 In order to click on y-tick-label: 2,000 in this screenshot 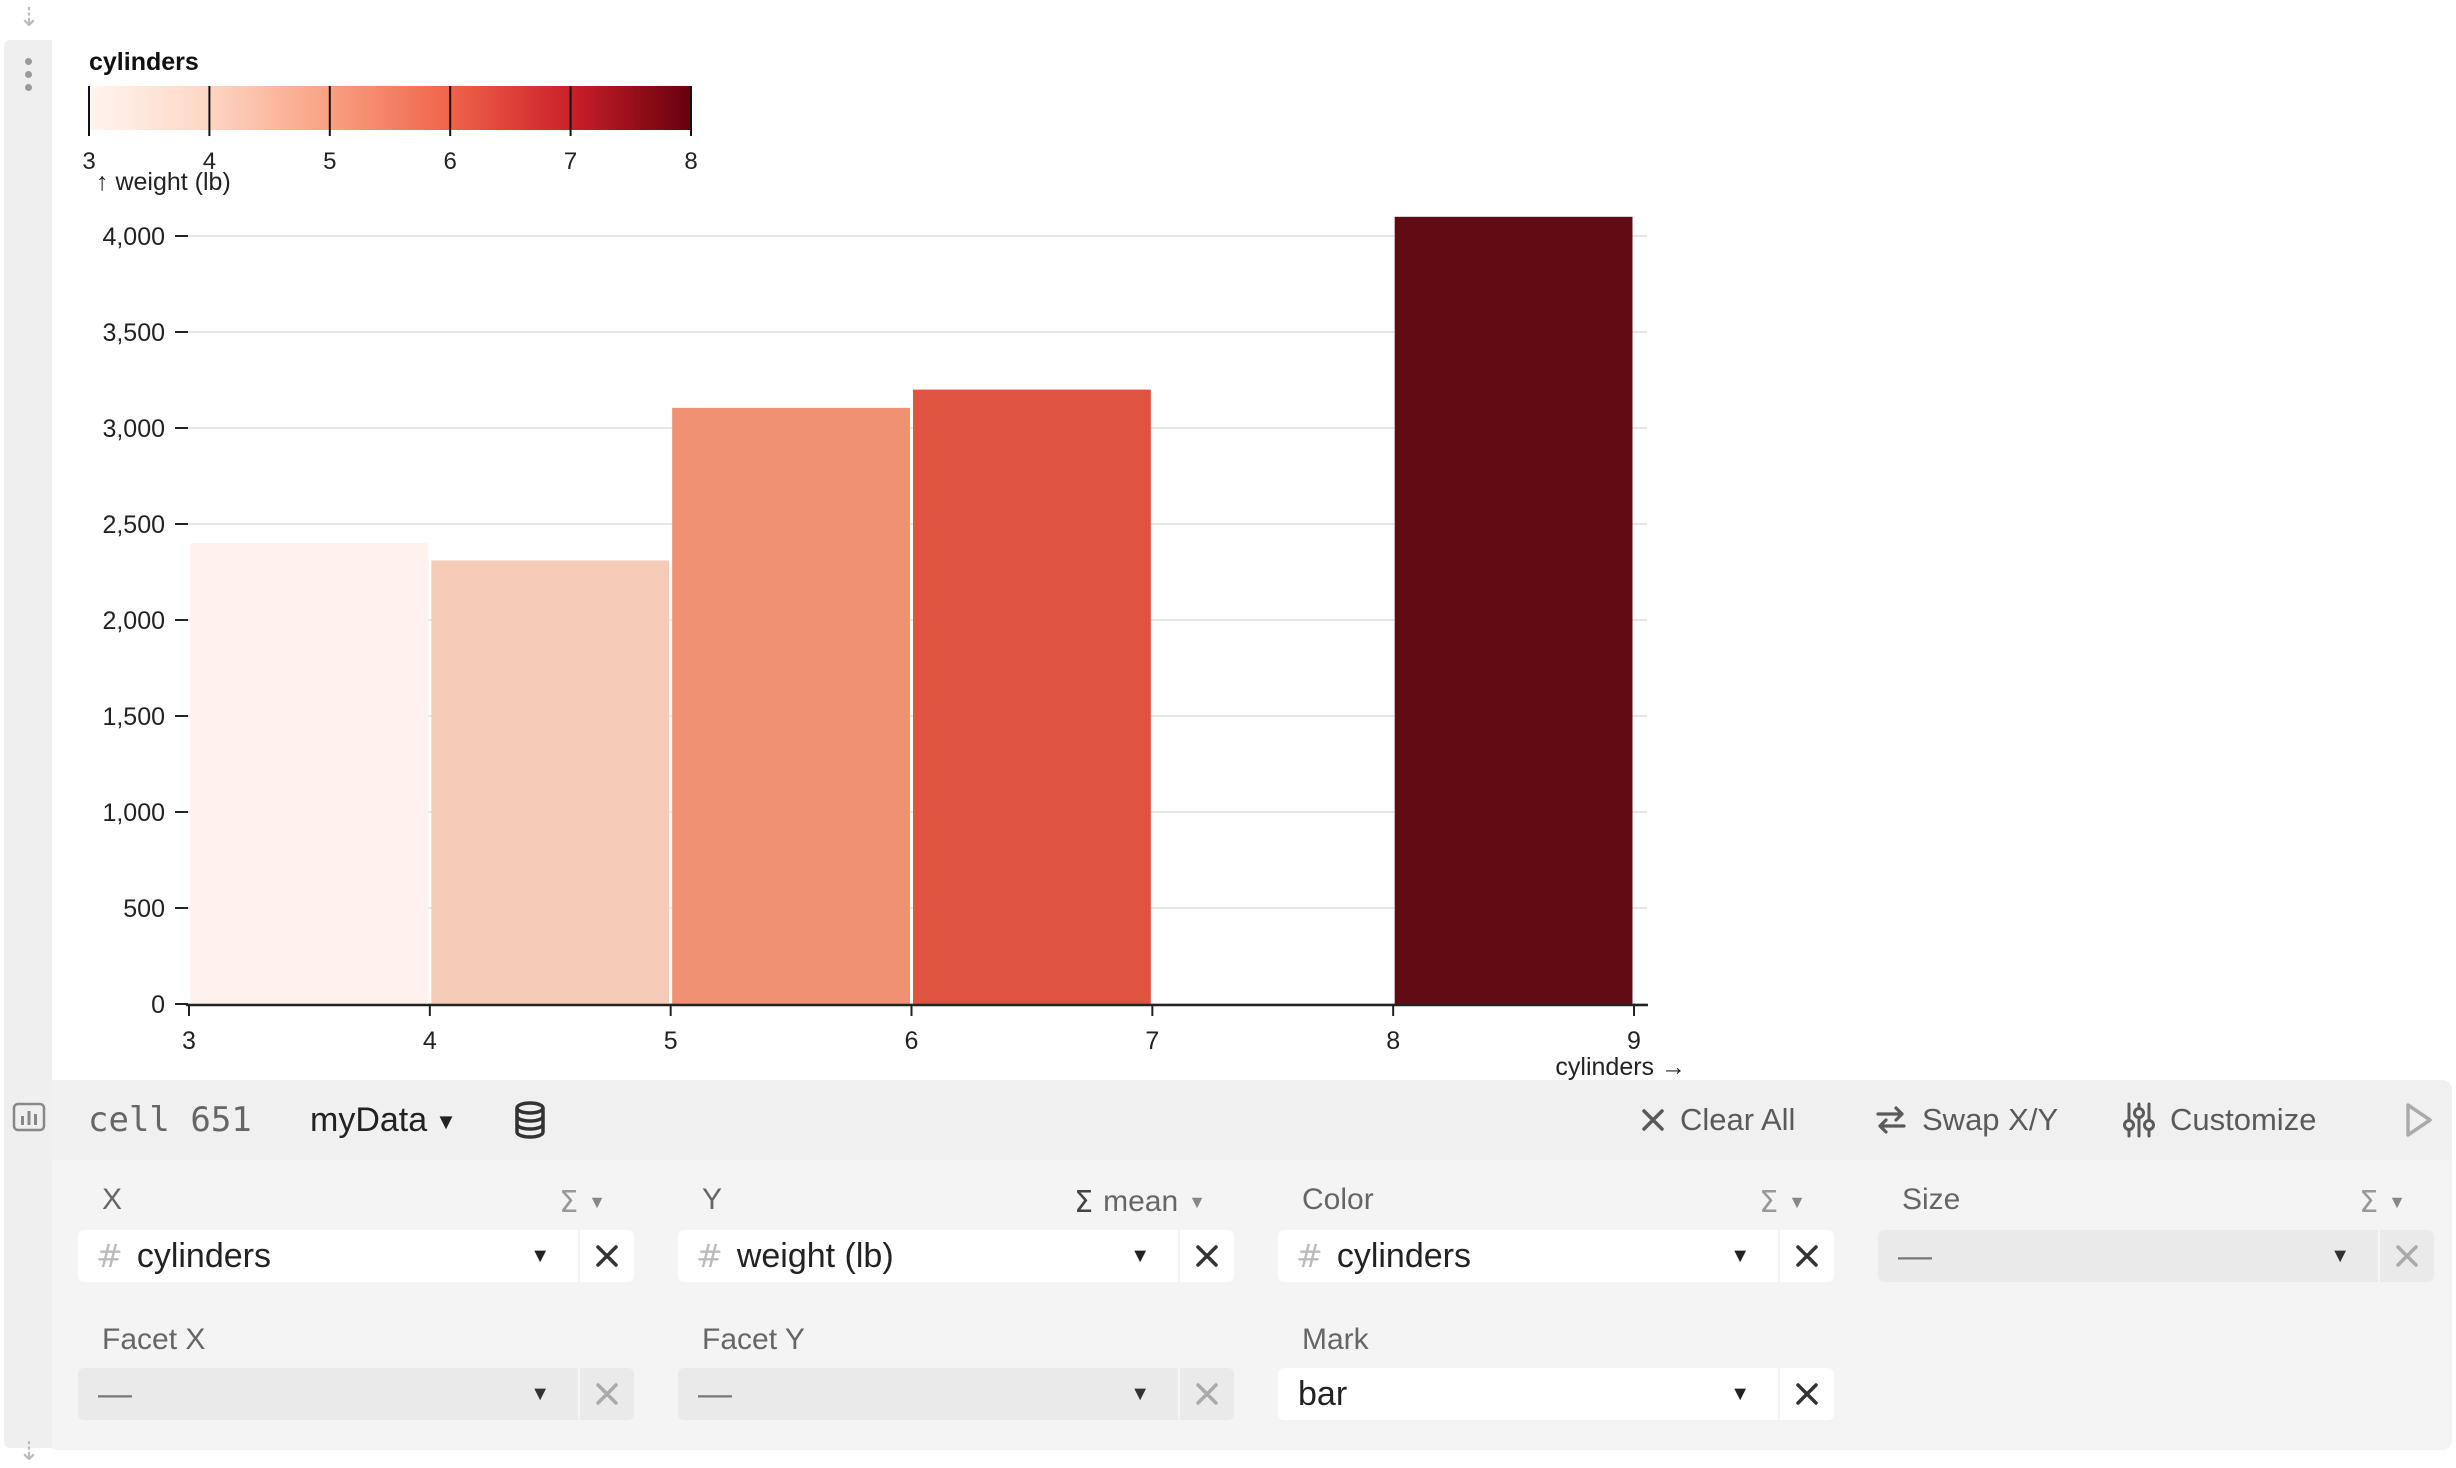, I will do `click(133, 621)`.